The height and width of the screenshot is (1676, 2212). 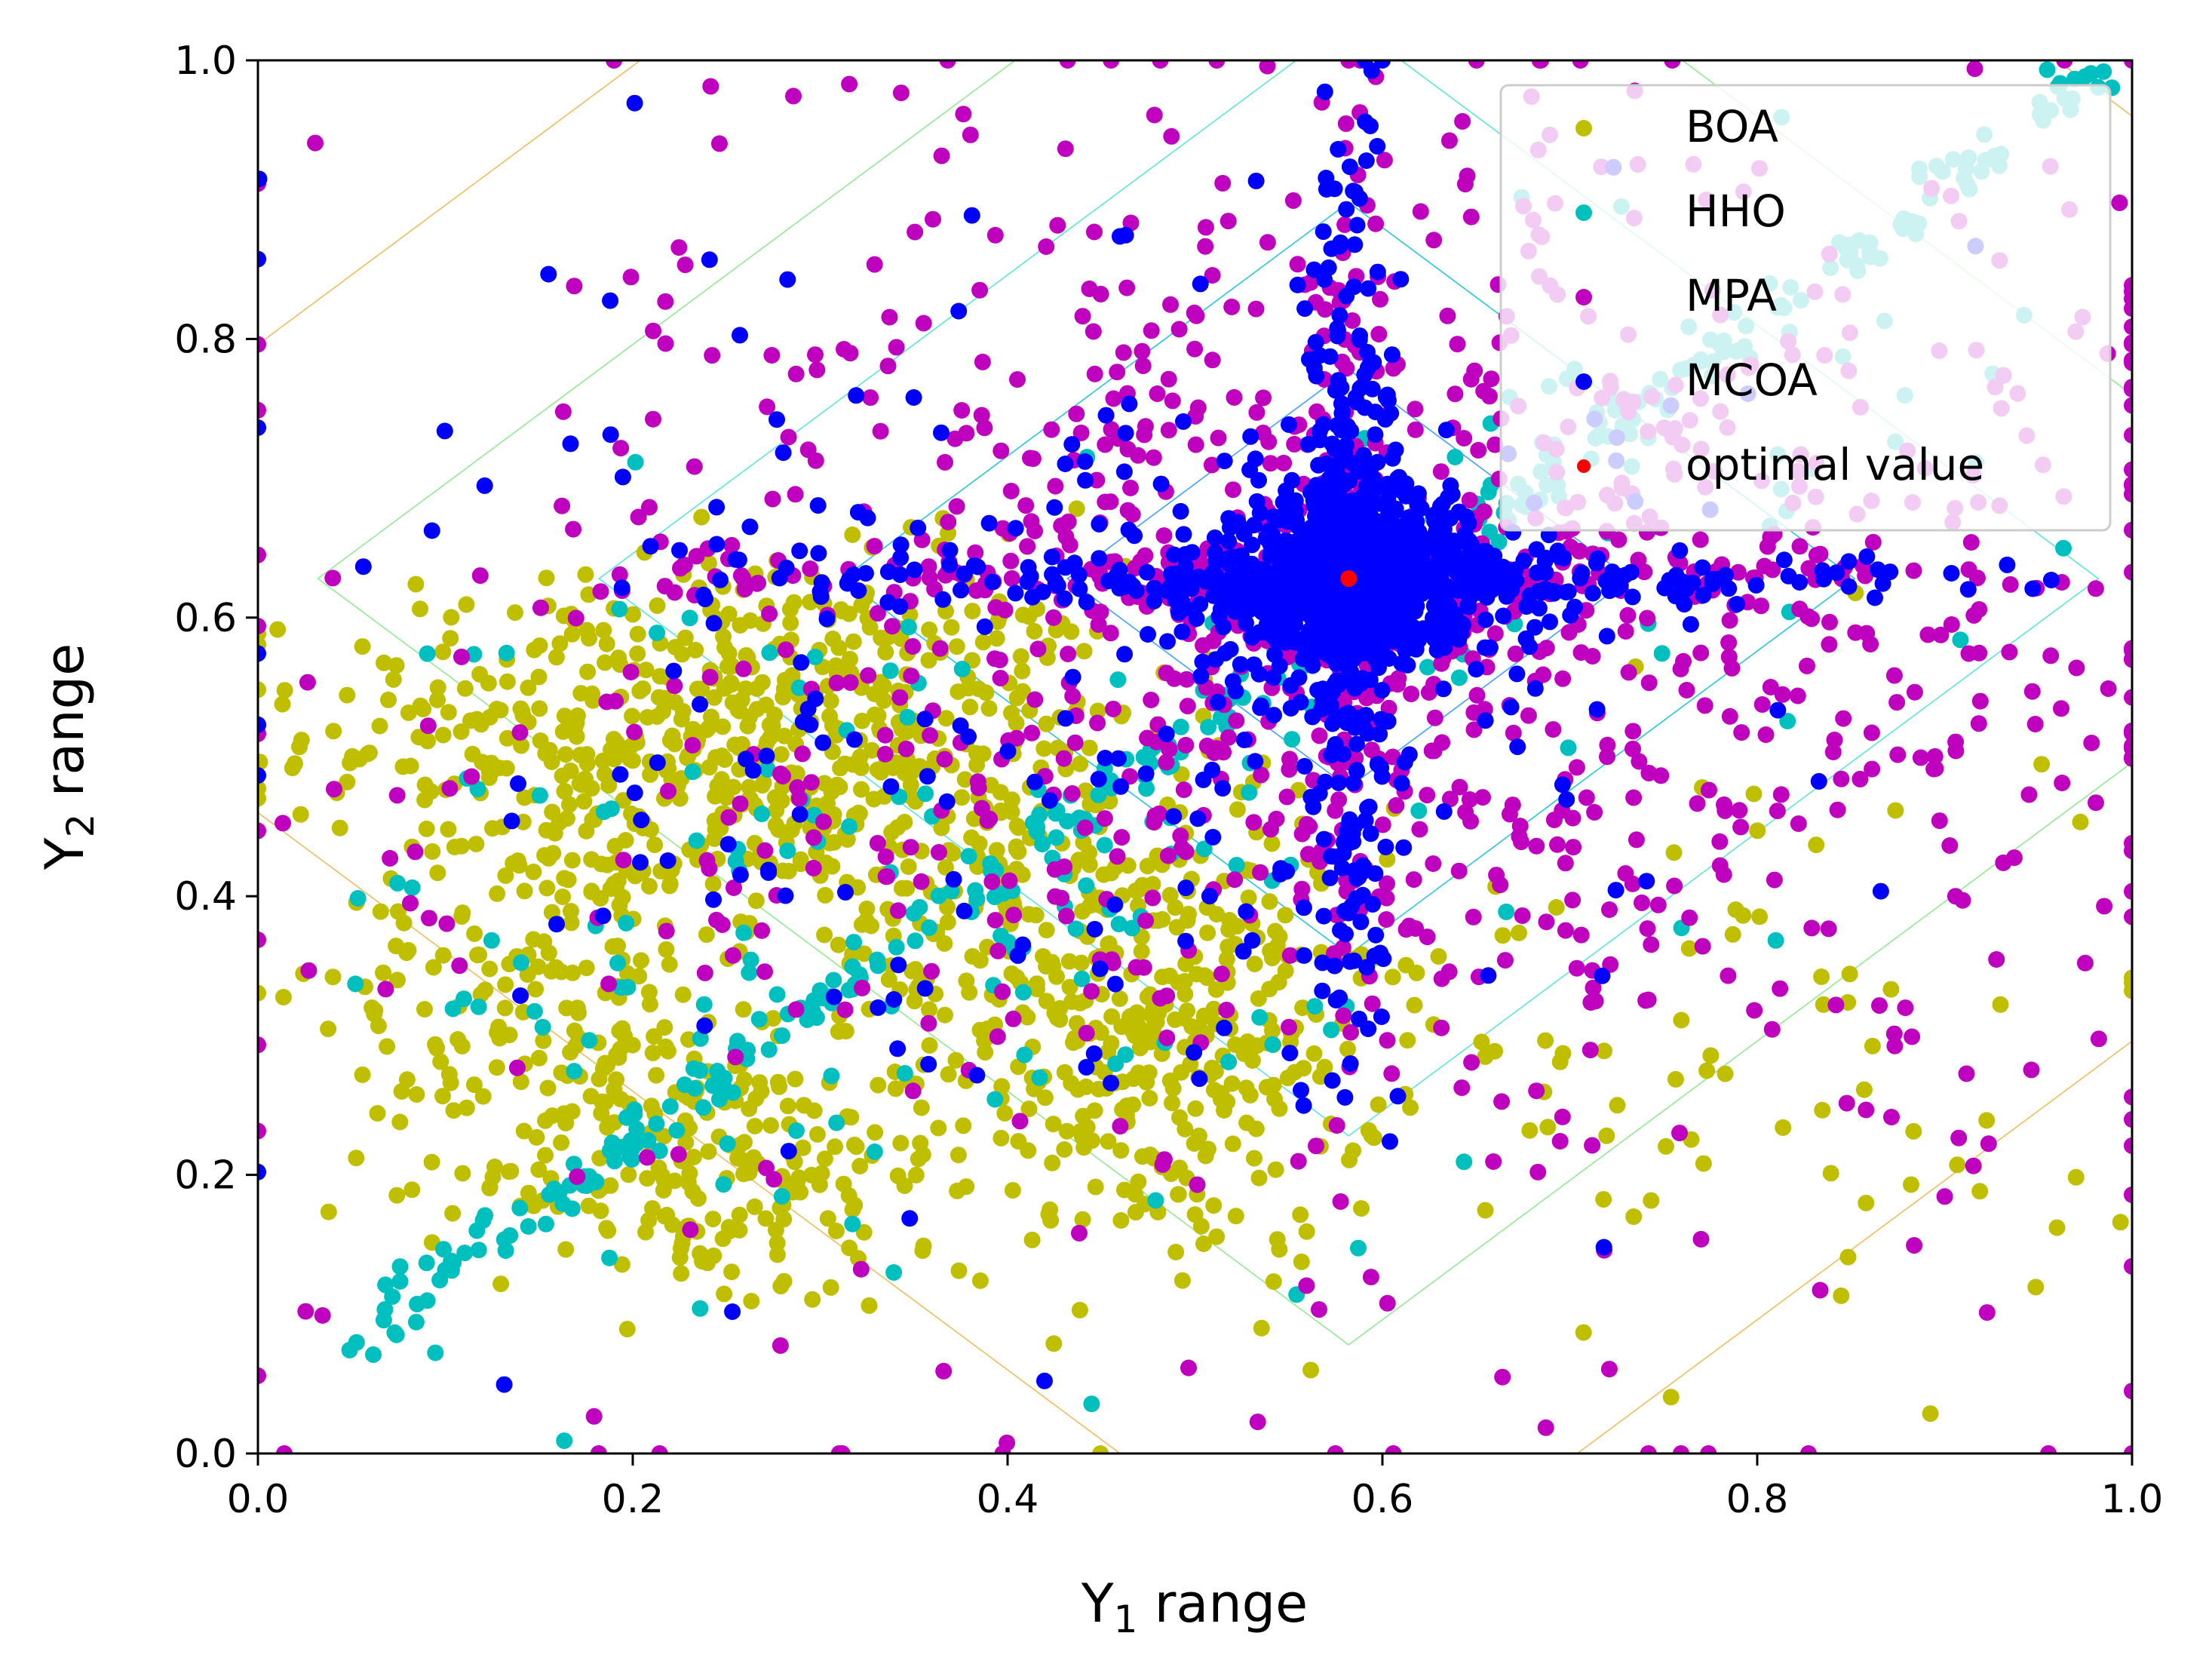 What do you see at coordinates (1583, 128) in the screenshot?
I see `legend-marker-boa` at bounding box center [1583, 128].